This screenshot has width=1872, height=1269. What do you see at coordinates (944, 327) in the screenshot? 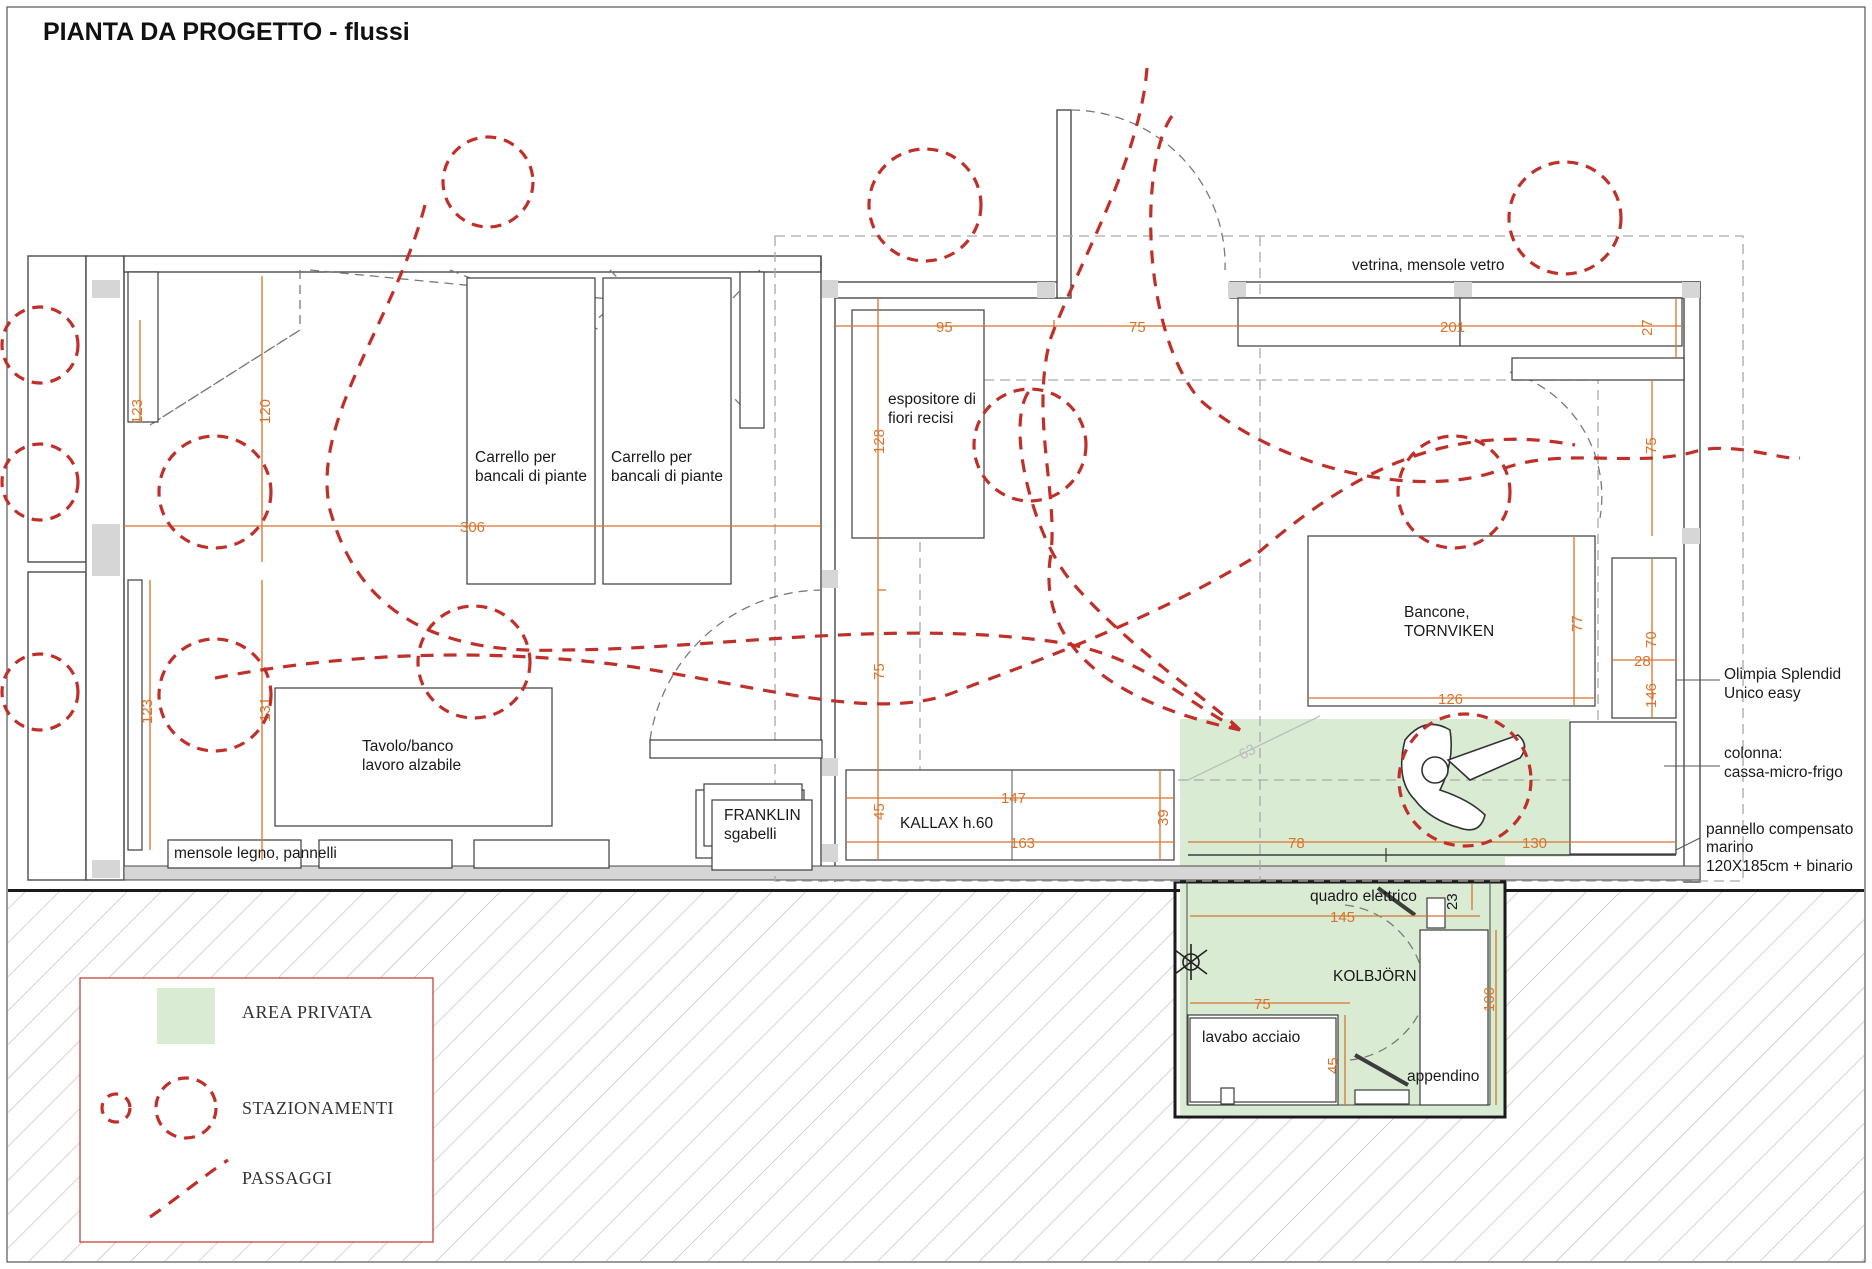
I see `dim-95: 95` at bounding box center [944, 327].